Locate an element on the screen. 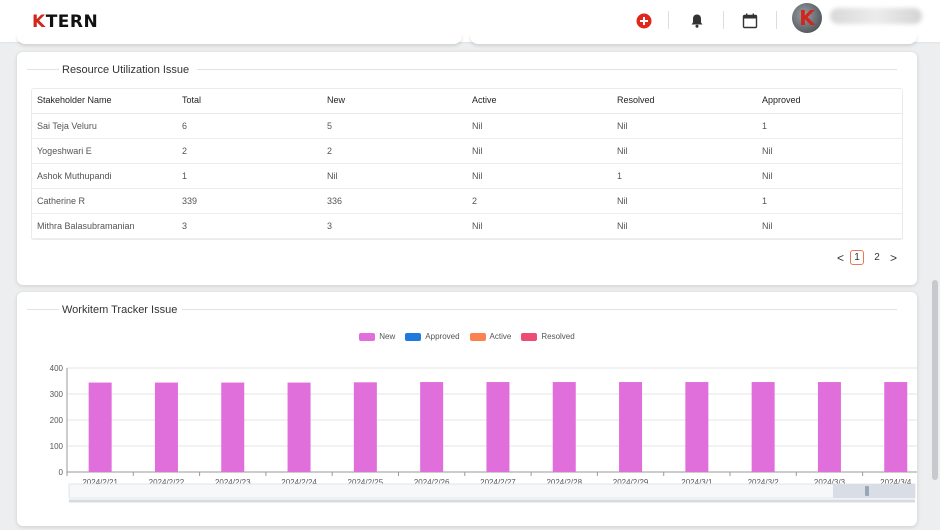  column-header: Stakeholder Name is located at coordinates (103, 101).